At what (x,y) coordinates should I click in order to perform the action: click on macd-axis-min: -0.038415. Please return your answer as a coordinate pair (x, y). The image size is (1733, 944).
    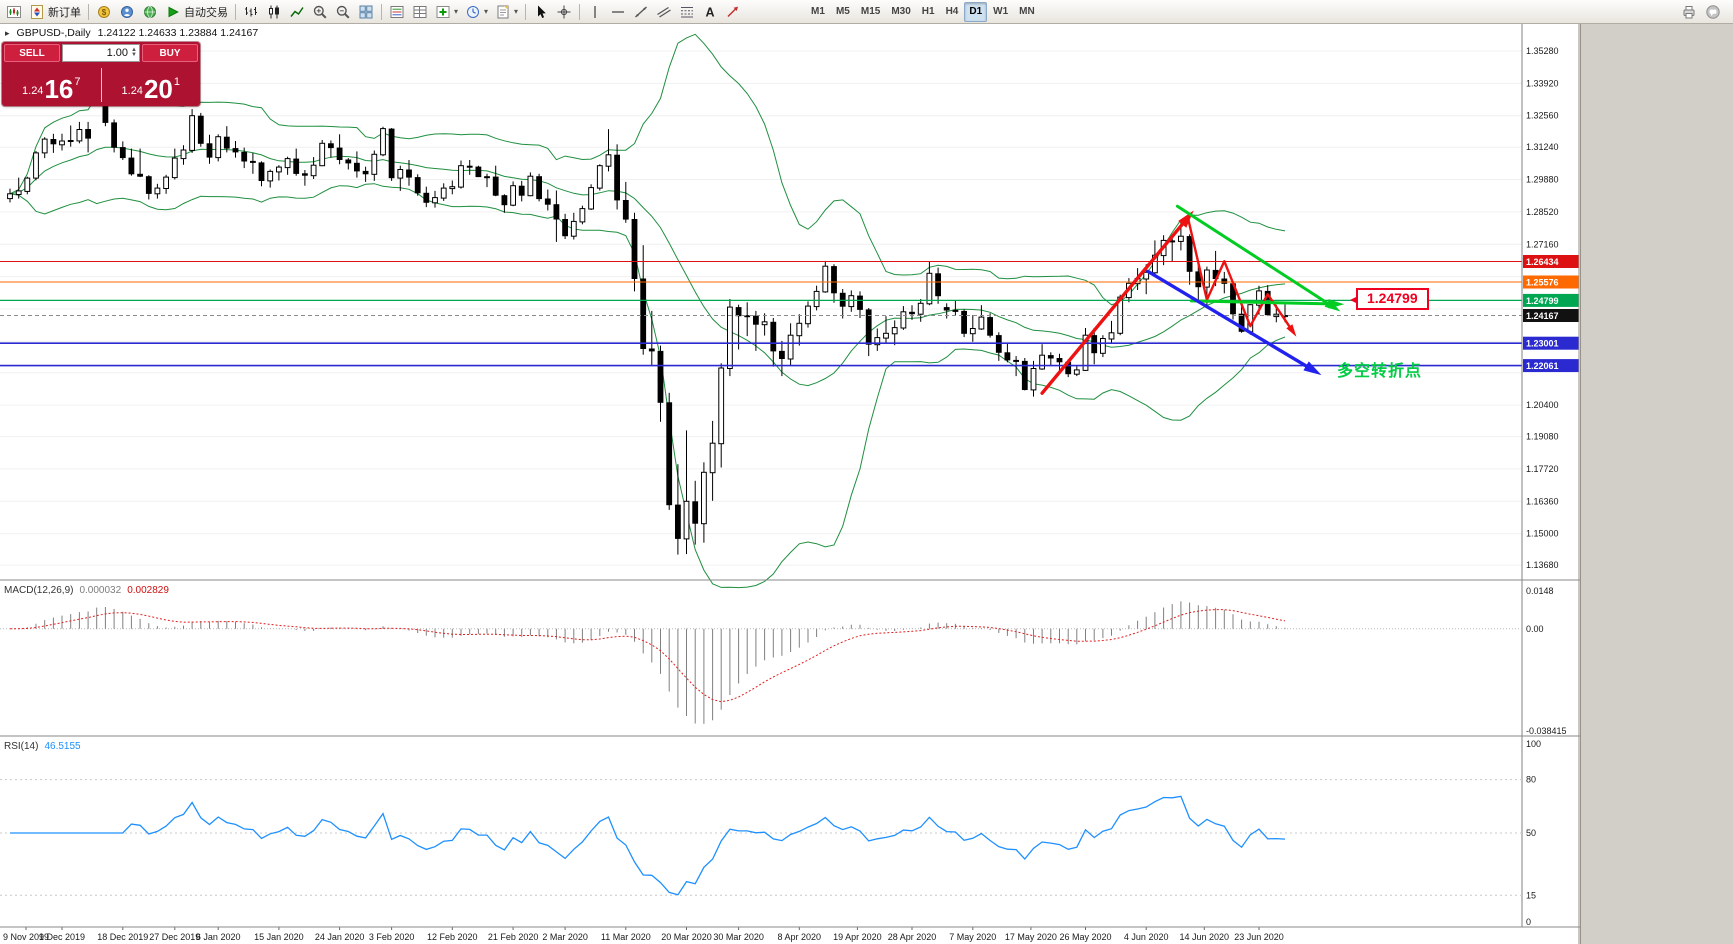
    Looking at the image, I should click on (1546, 731).